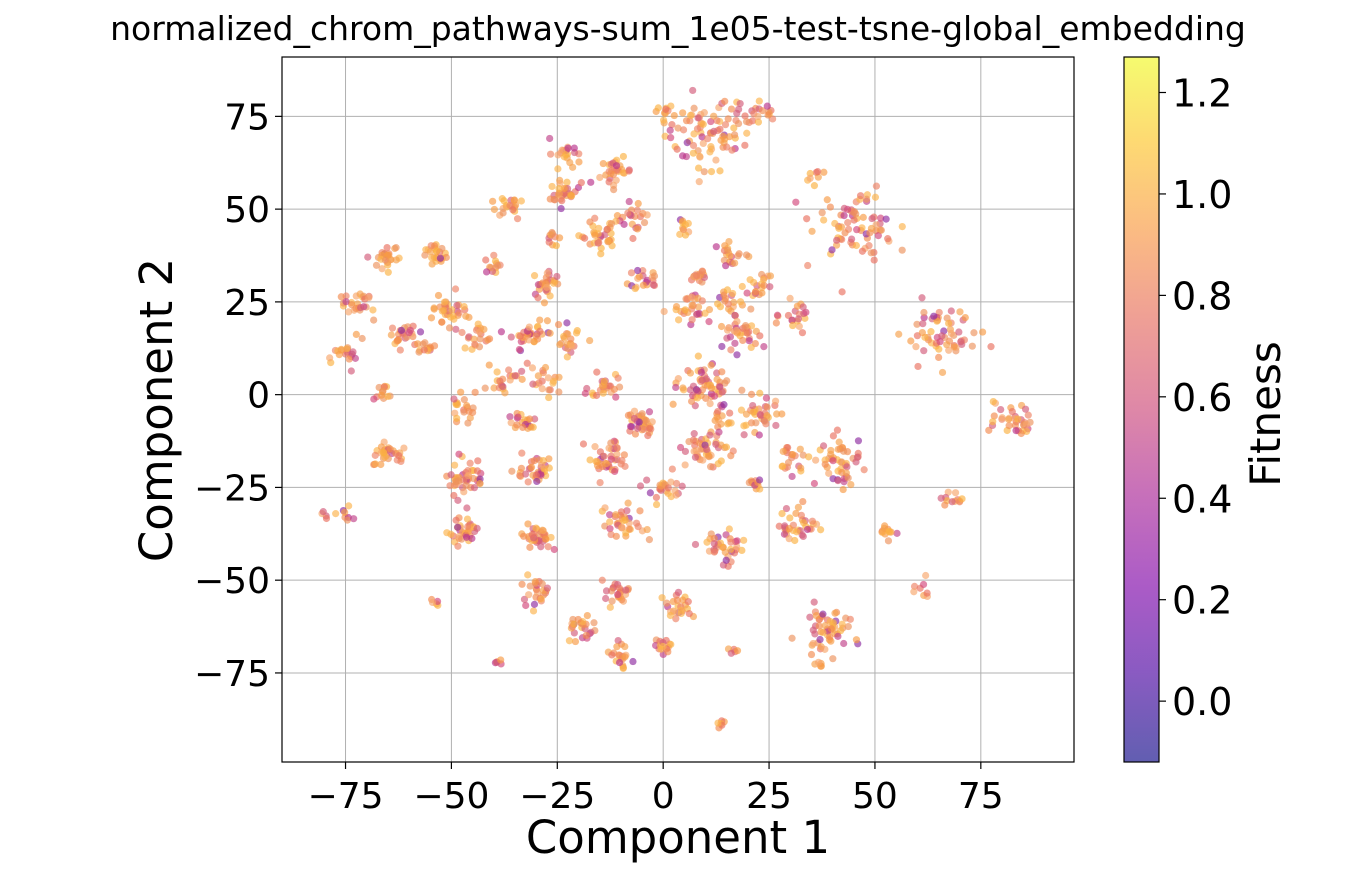 Image resolution: width=1356 pixels, height=872 pixels. What do you see at coordinates (678, 837) in the screenshot?
I see `x-axis-label: Component 1` at bounding box center [678, 837].